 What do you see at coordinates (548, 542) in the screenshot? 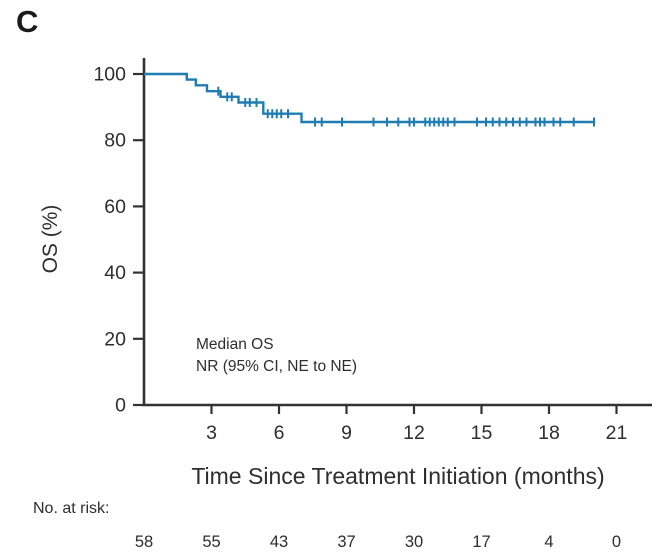
I see `at-risk-count: 4` at bounding box center [548, 542].